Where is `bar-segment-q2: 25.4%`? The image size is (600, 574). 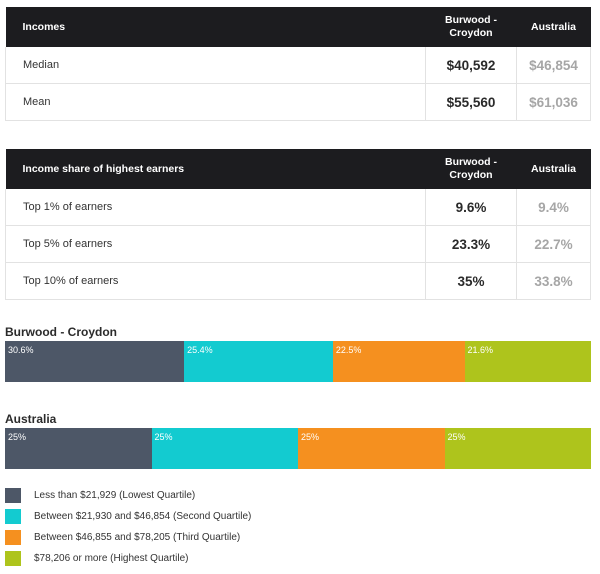
bar-segment-q2: 25.4% is located at coordinates (258, 361).